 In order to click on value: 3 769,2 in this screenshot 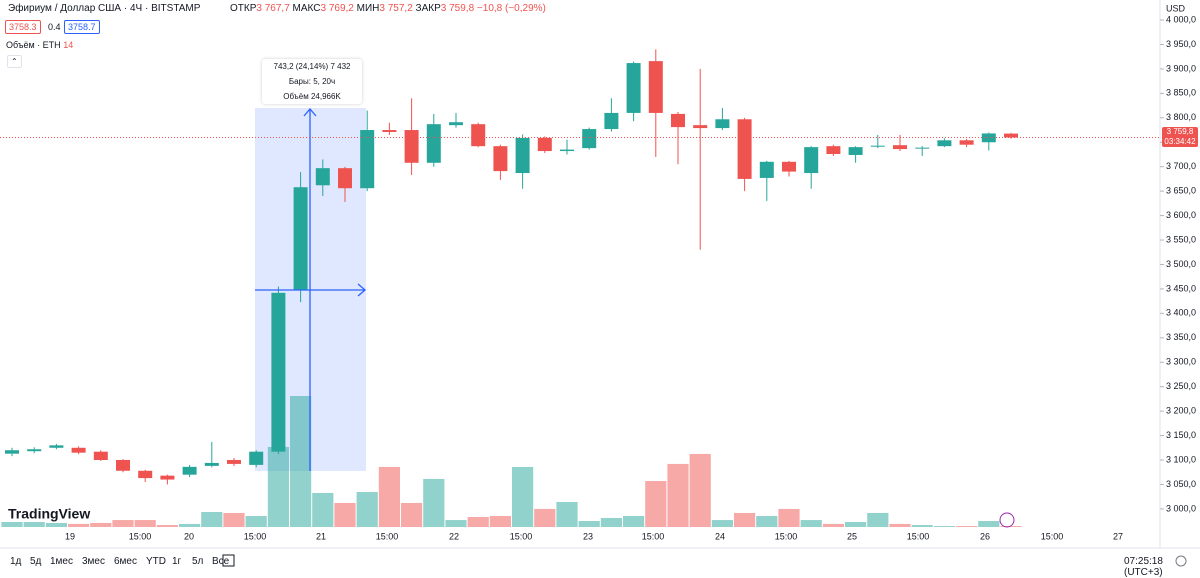, I will do `click(337, 8)`.